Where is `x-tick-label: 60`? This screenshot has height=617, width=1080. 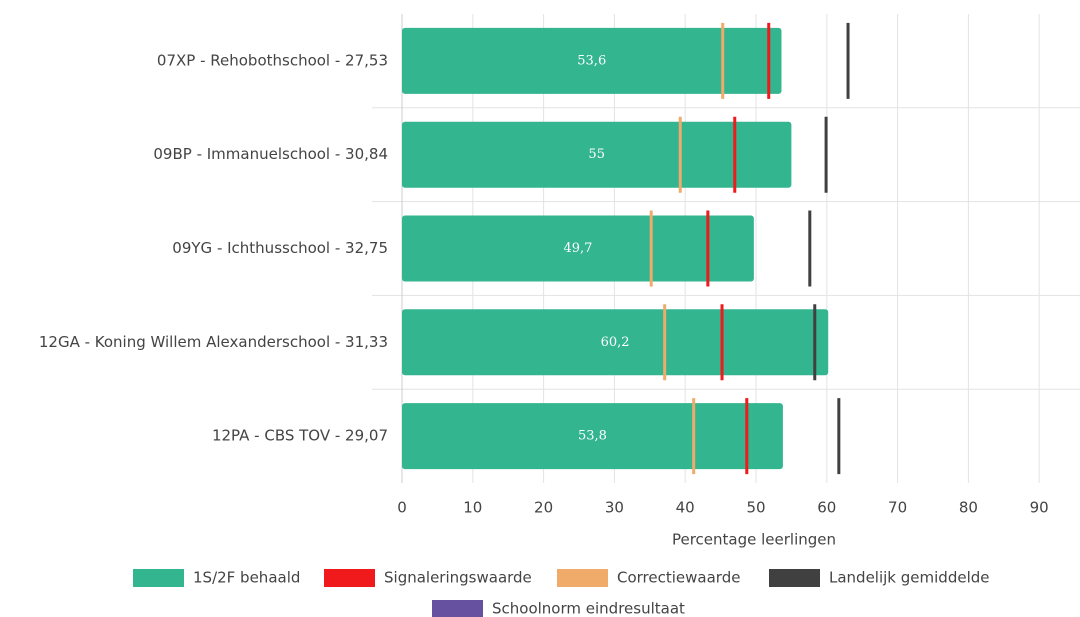 x-tick-label: 60 is located at coordinates (826, 508).